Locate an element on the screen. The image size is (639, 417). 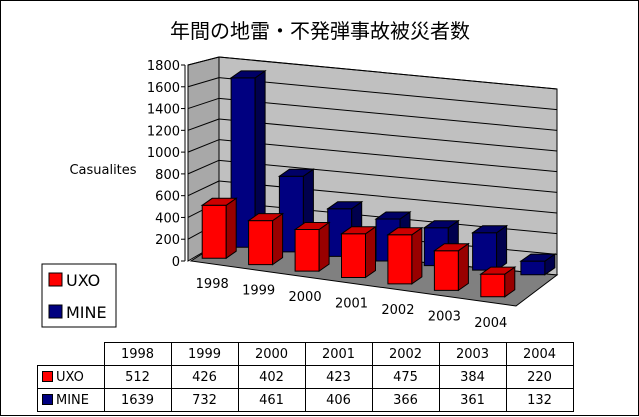
y-tick-label: 0 is located at coordinates (176, 262).